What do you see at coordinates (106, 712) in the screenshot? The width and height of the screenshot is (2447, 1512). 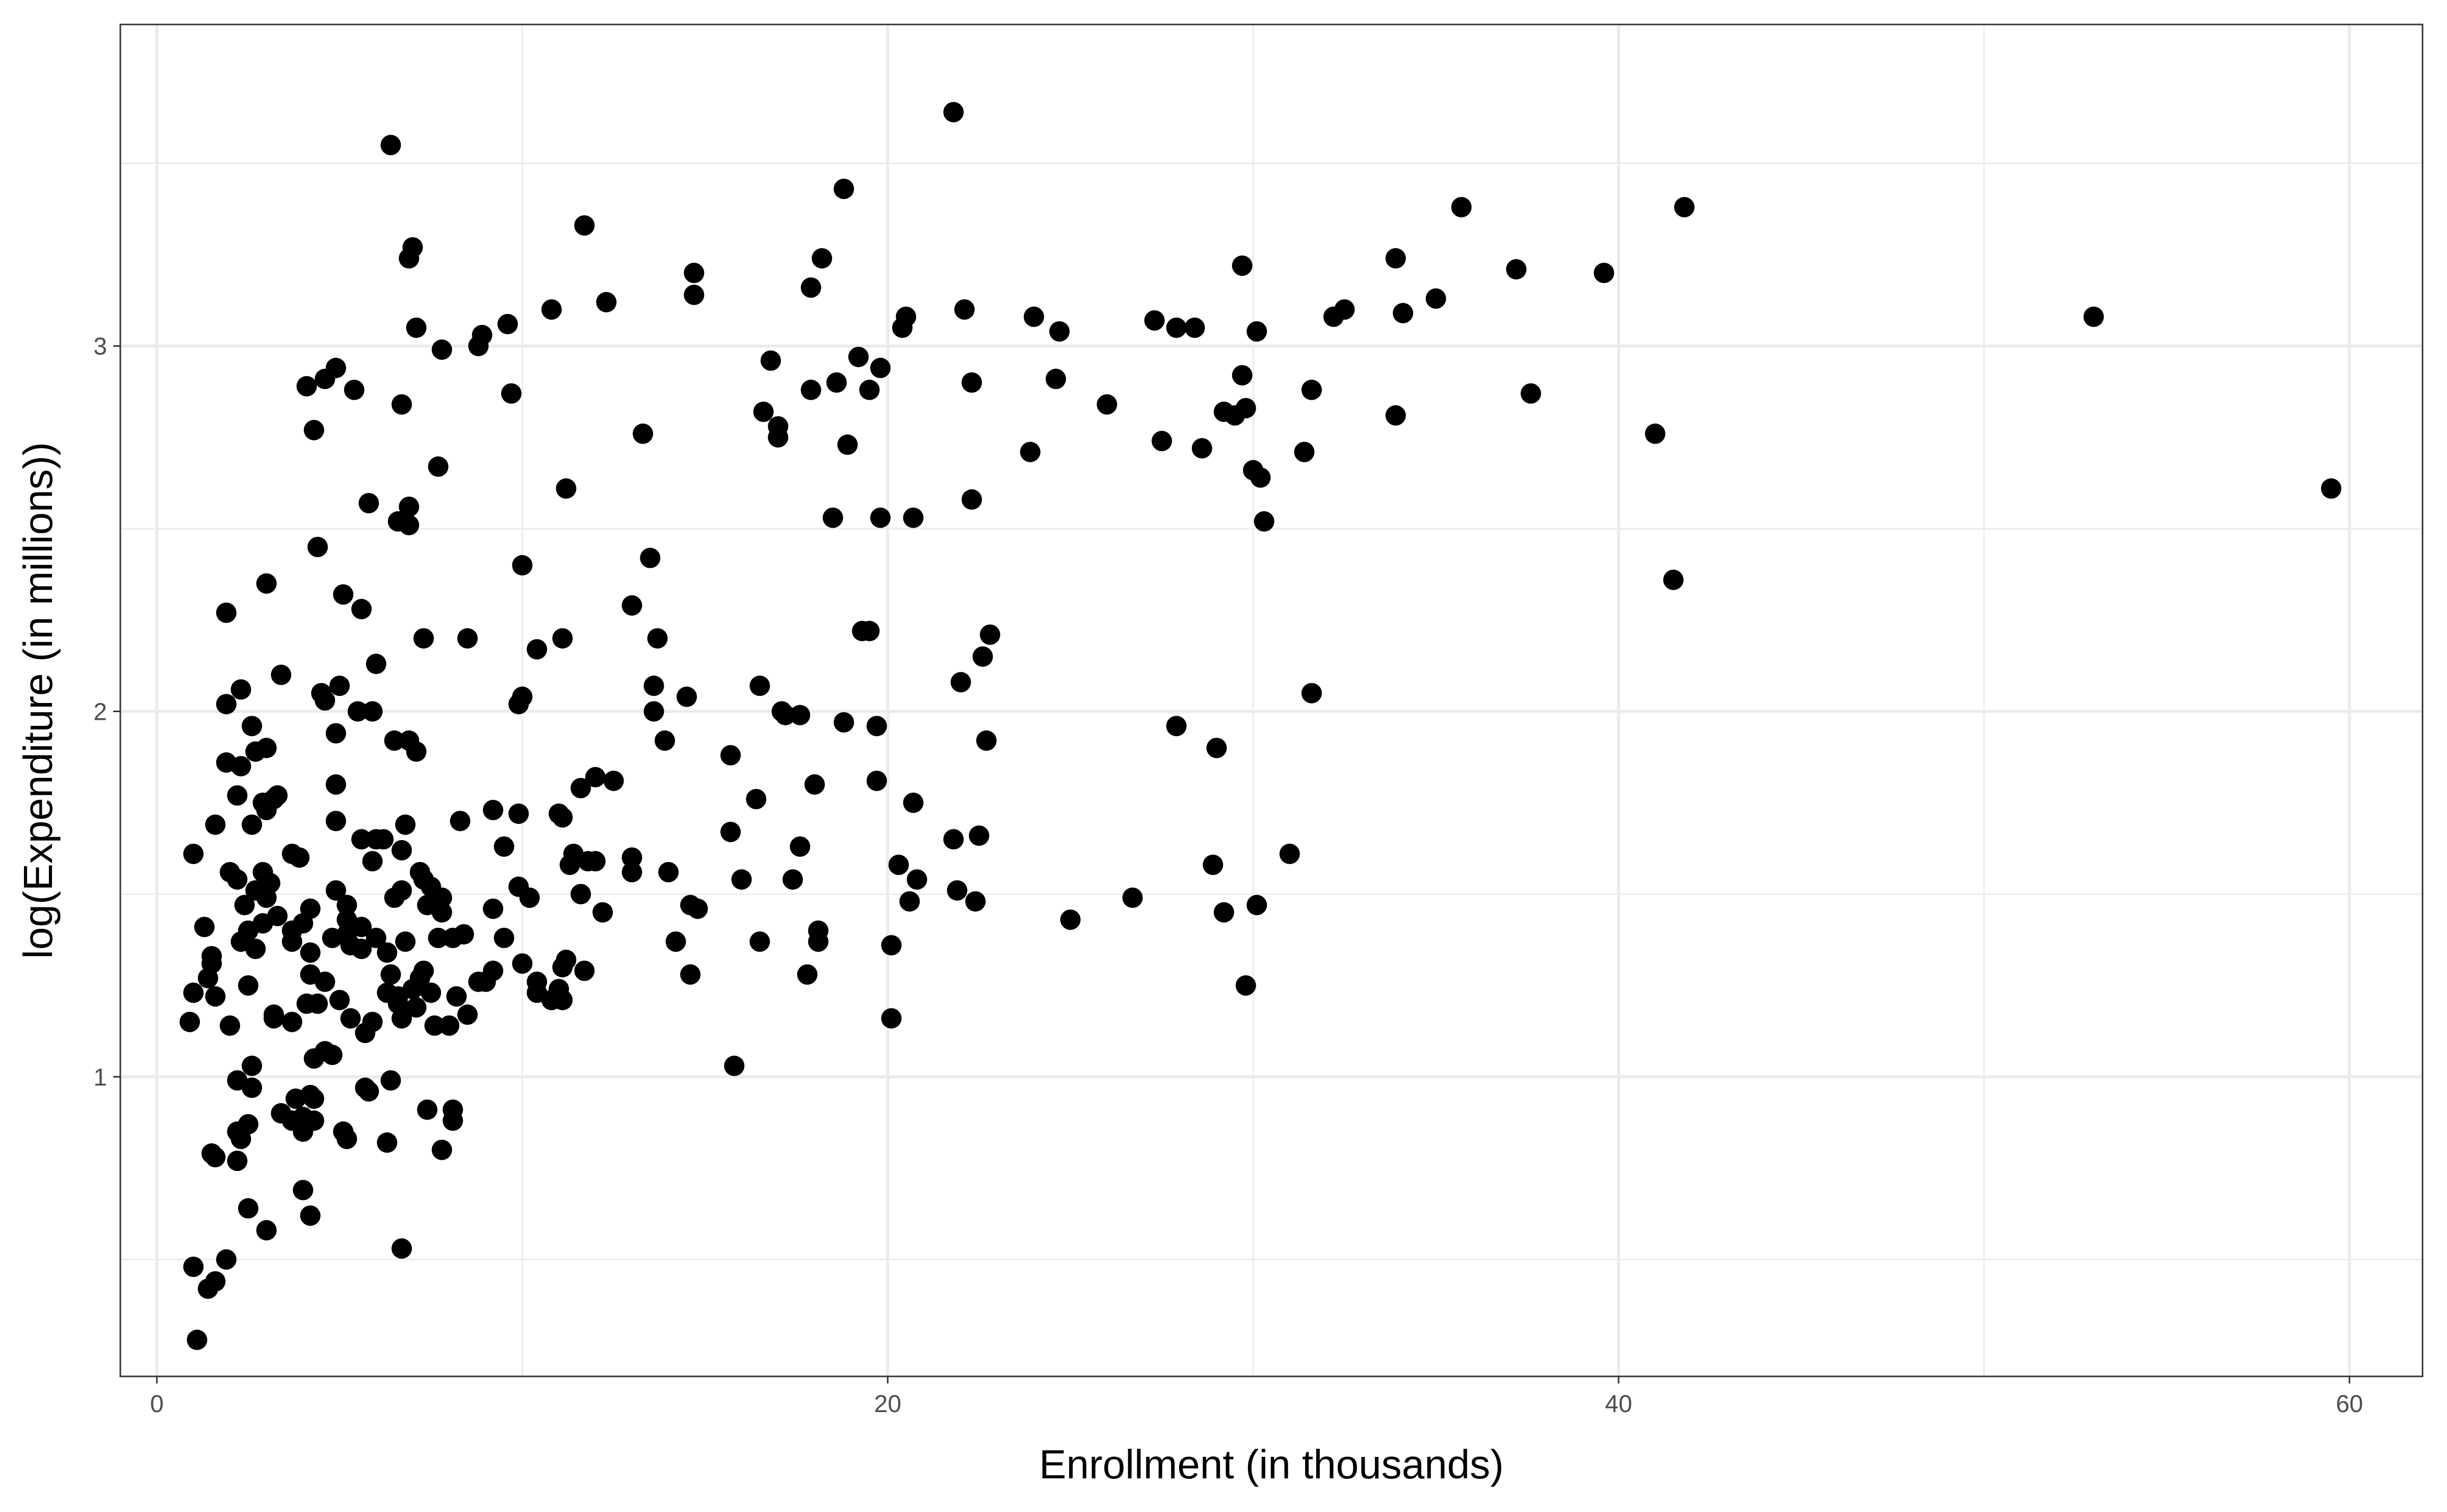 I see `y-axis: 1 2 3` at bounding box center [106, 712].